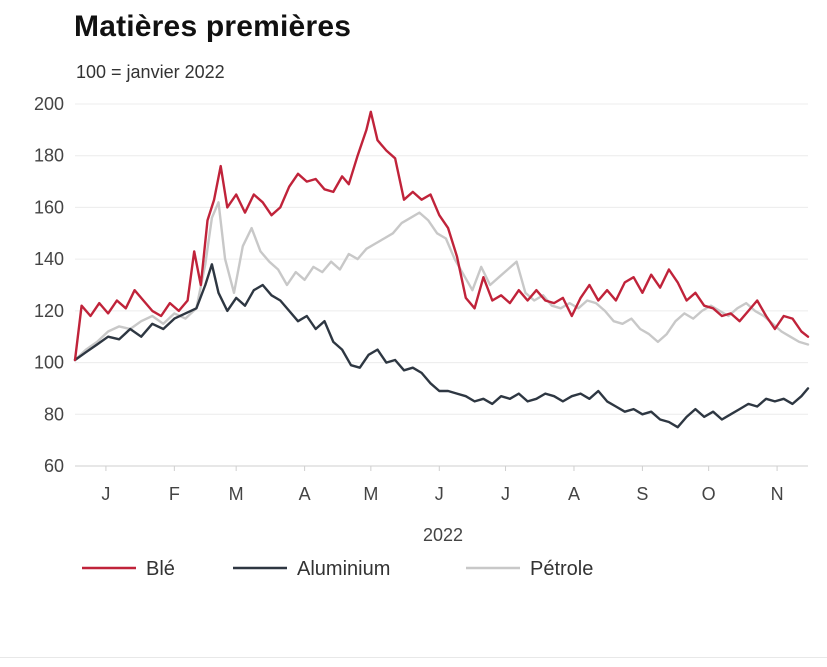 Image resolution: width=827 pixels, height=667 pixels. What do you see at coordinates (49, 156) in the screenshot?
I see `y-tick-label: 180` at bounding box center [49, 156].